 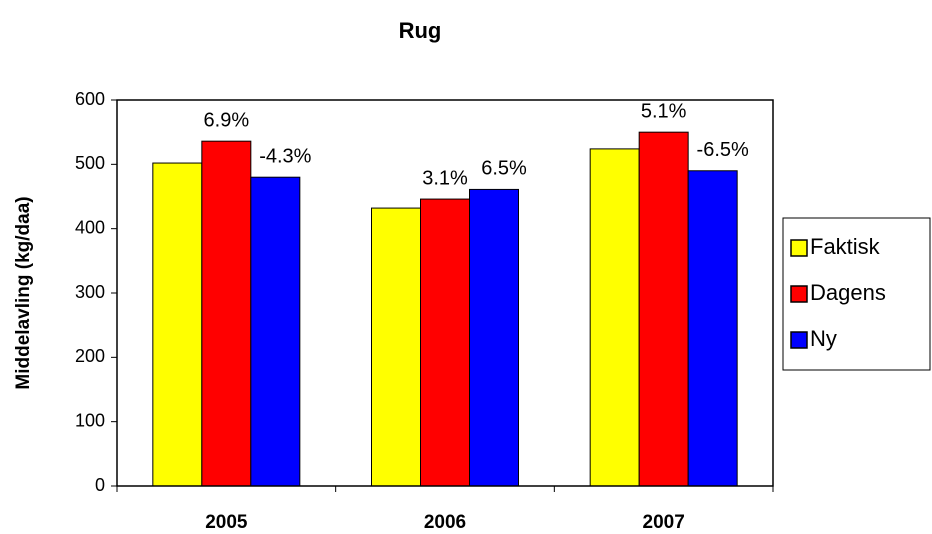 What do you see at coordinates (90, 99) in the screenshot?
I see `y-tick-label: 600` at bounding box center [90, 99].